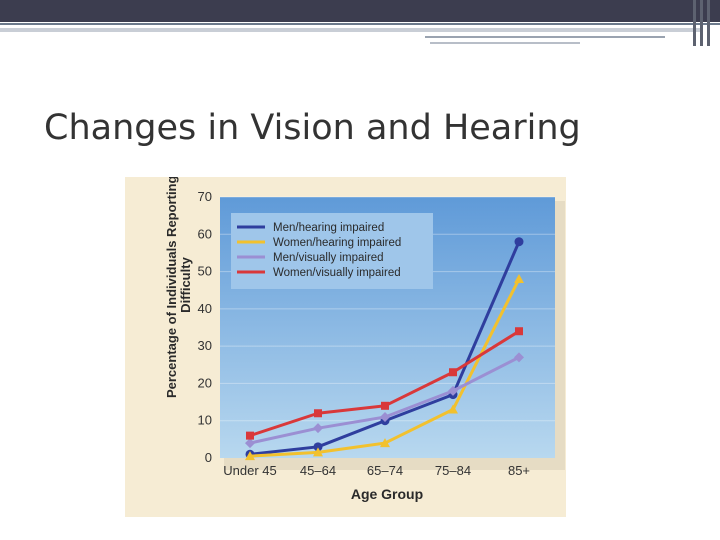 This screenshot has width=720, height=540. I want to click on legend-label: Men/hearing impaired, so click(328, 228).